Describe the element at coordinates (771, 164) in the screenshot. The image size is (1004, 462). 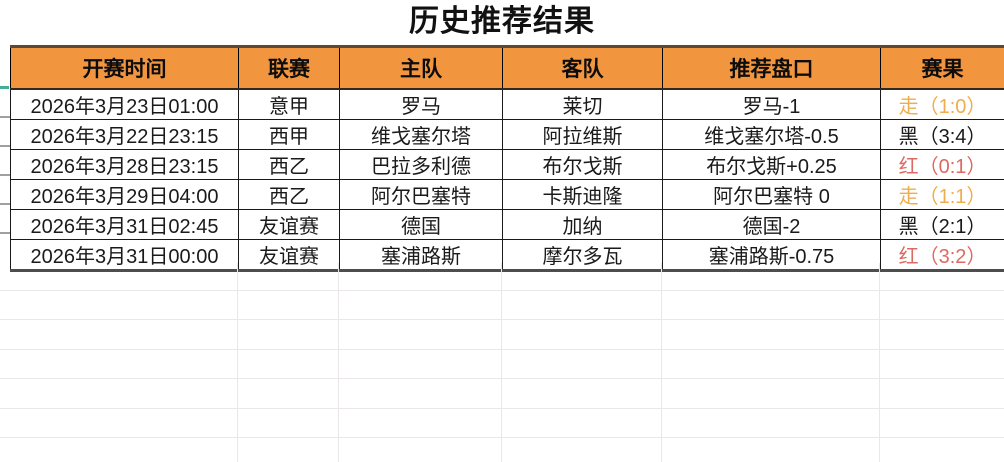
I see `cell-handicap: 布尔戈斯+0.25` at that location.